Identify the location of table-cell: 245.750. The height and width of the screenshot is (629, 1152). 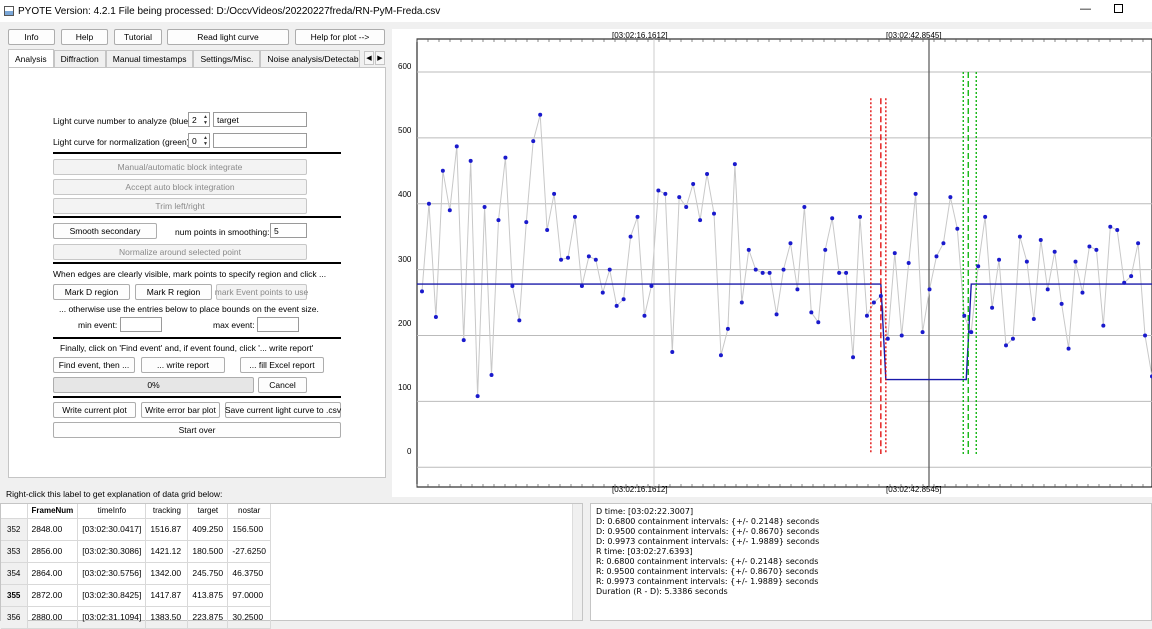
(208, 573).